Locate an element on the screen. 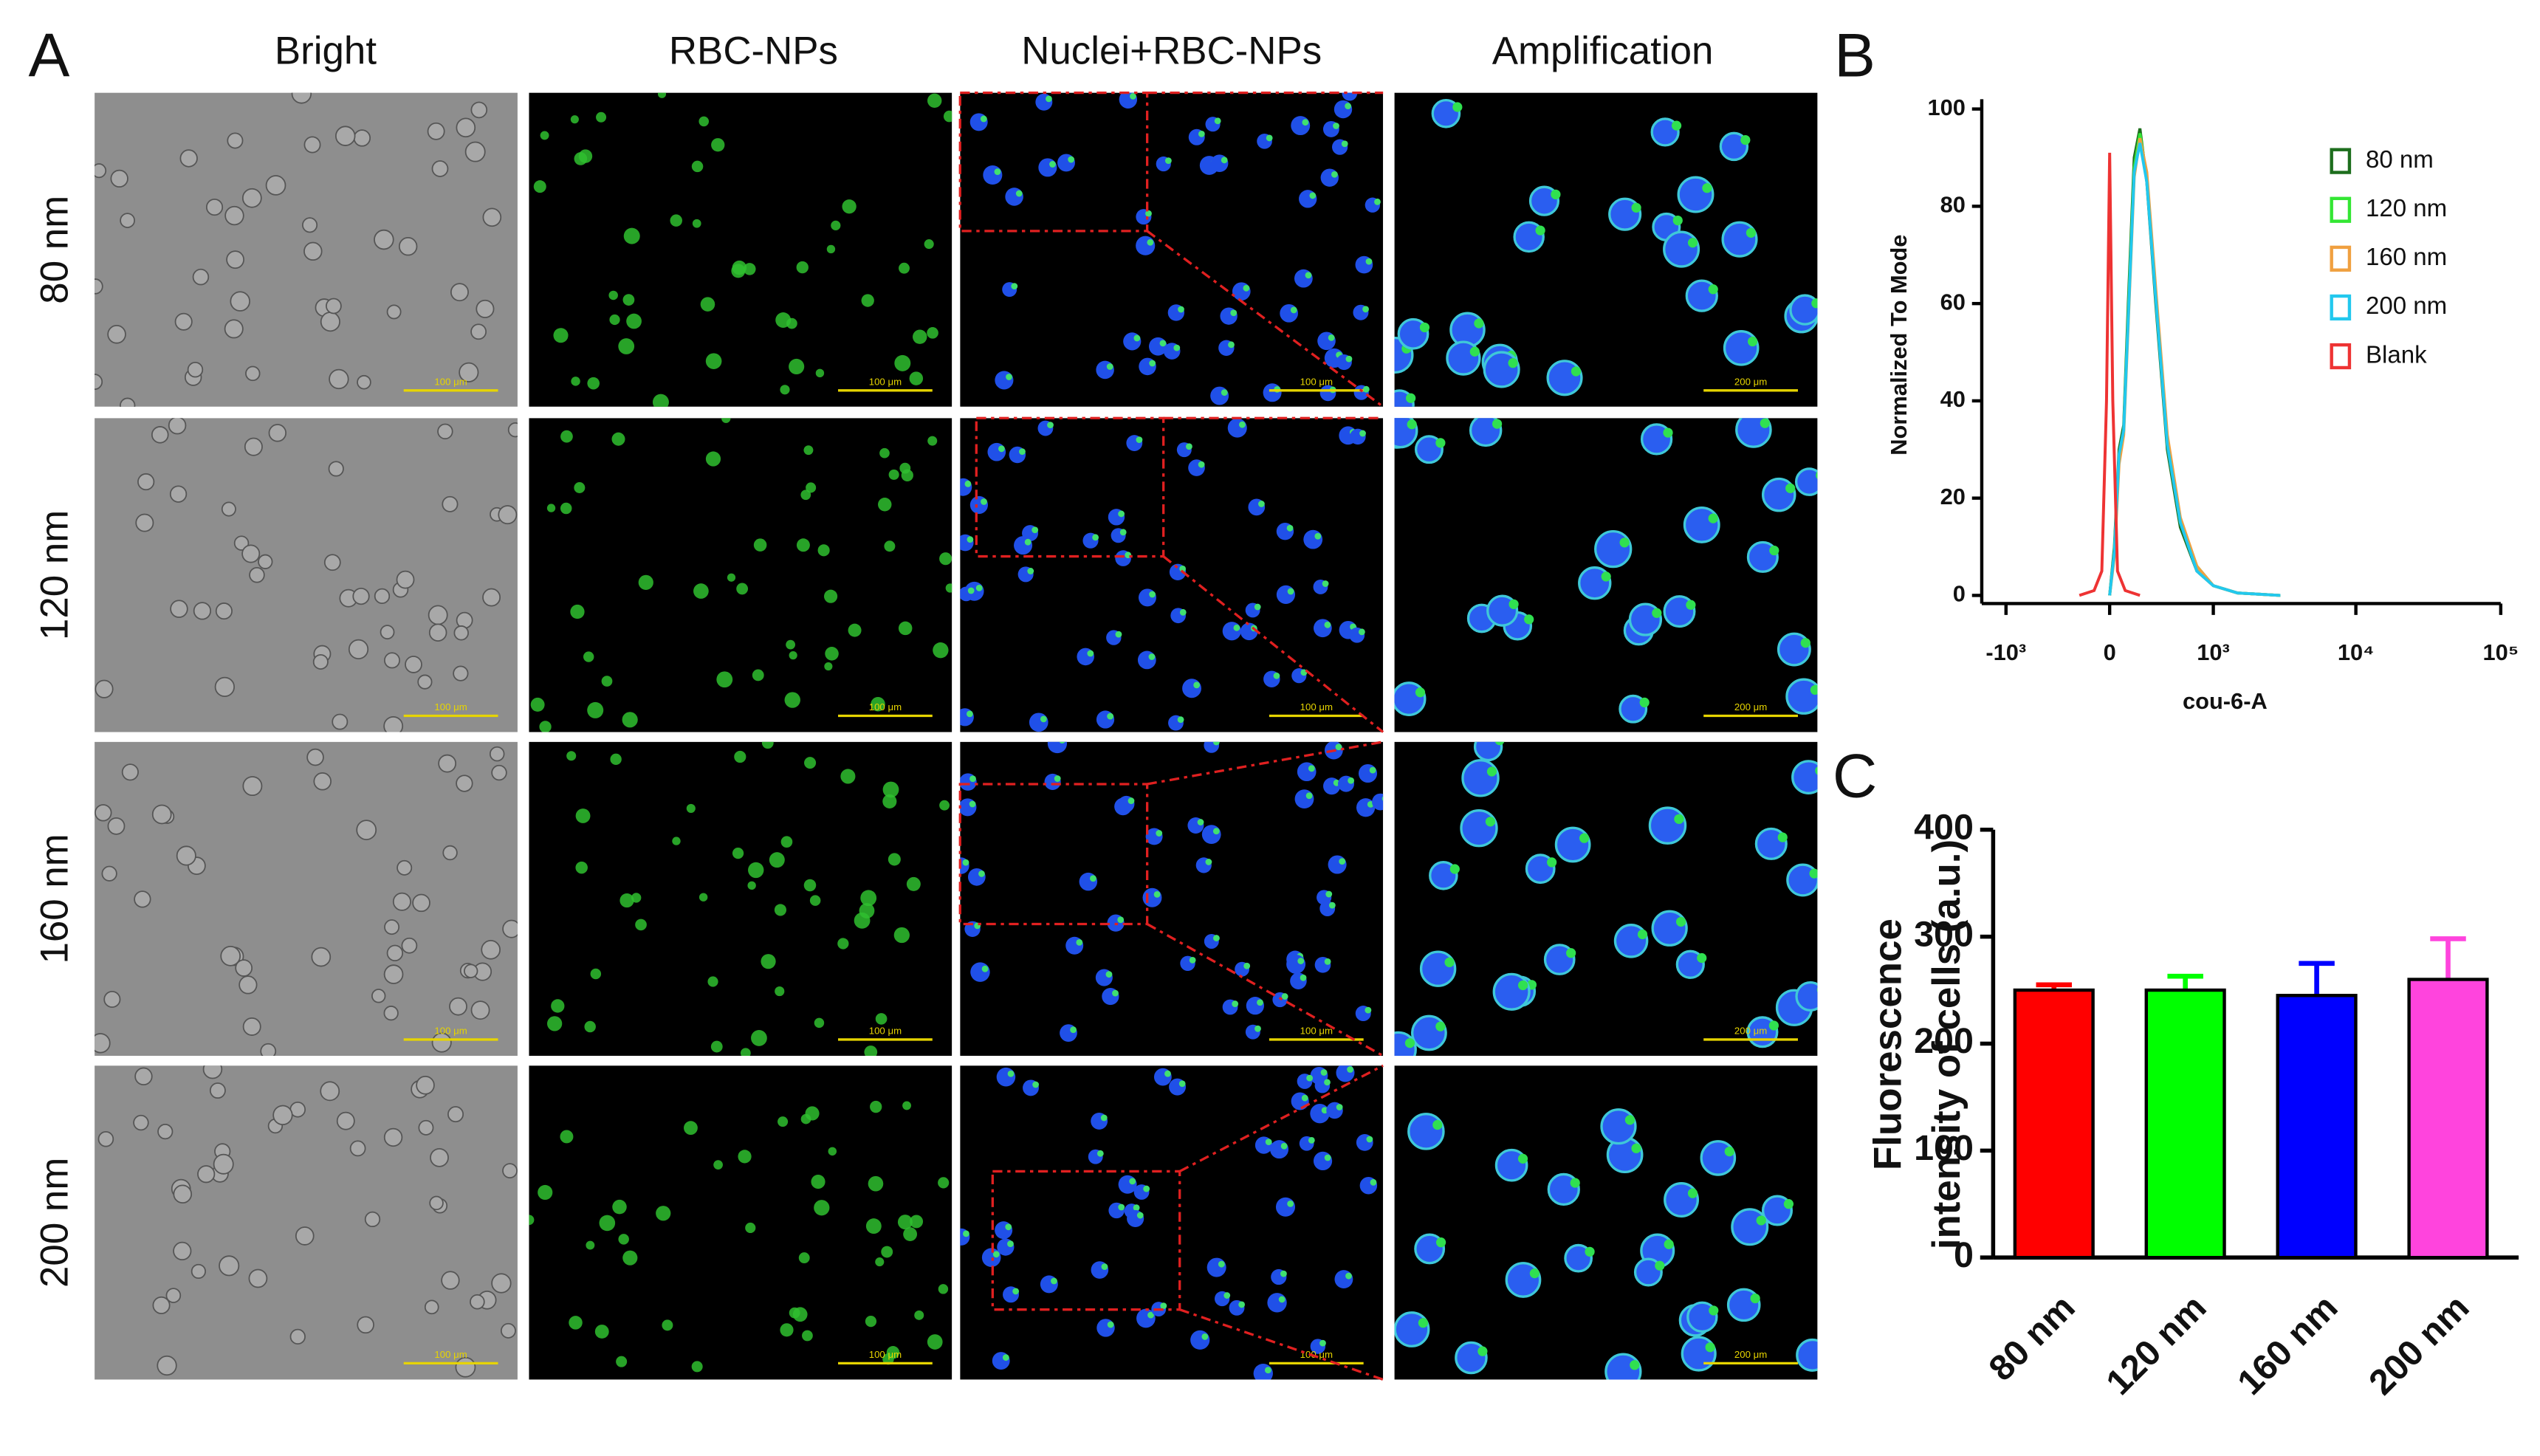 Image resolution: width=2540 pixels, height=1456 pixels. legend-label: 200 nm is located at coordinates (2406, 306).